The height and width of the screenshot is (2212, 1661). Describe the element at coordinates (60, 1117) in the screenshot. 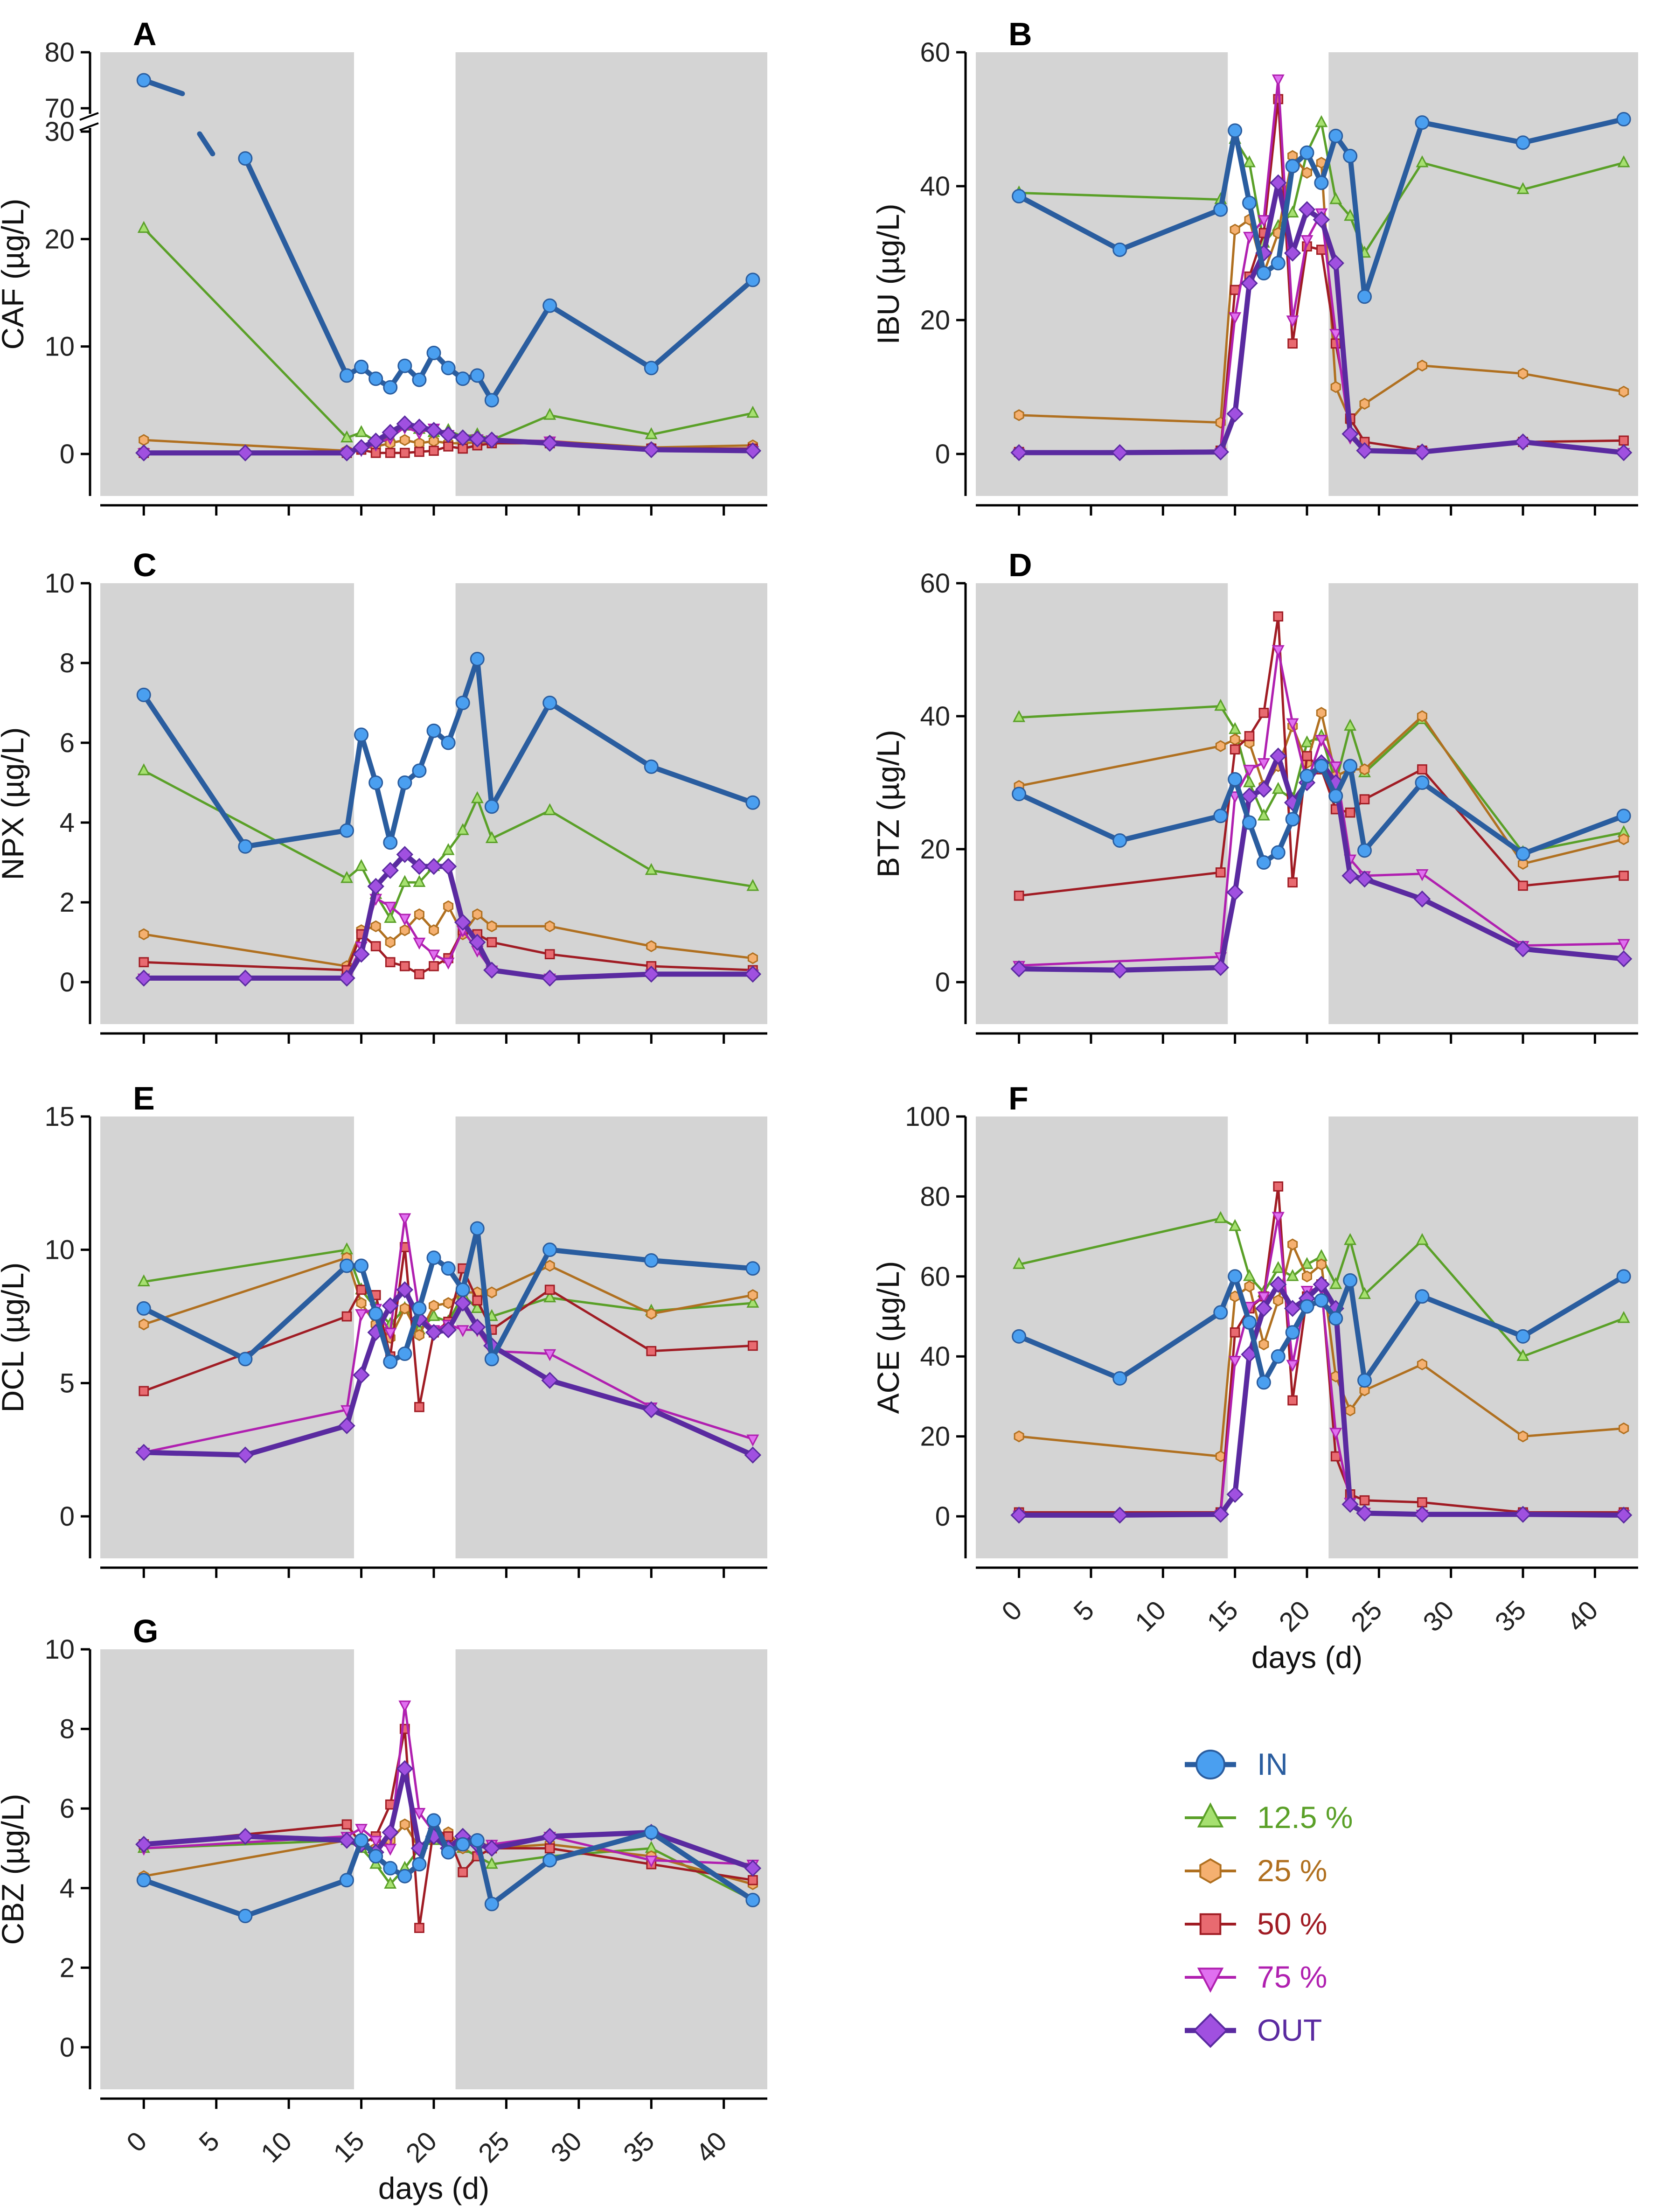

I see `y-tick-label: 15` at that location.